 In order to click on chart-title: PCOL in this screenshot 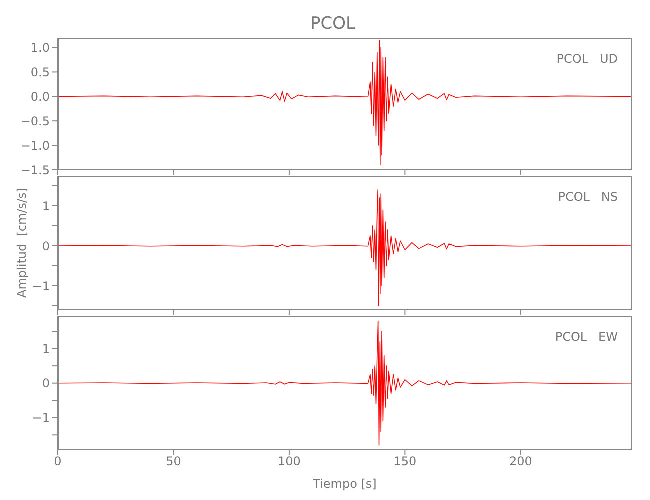, I will do `click(333, 24)`.